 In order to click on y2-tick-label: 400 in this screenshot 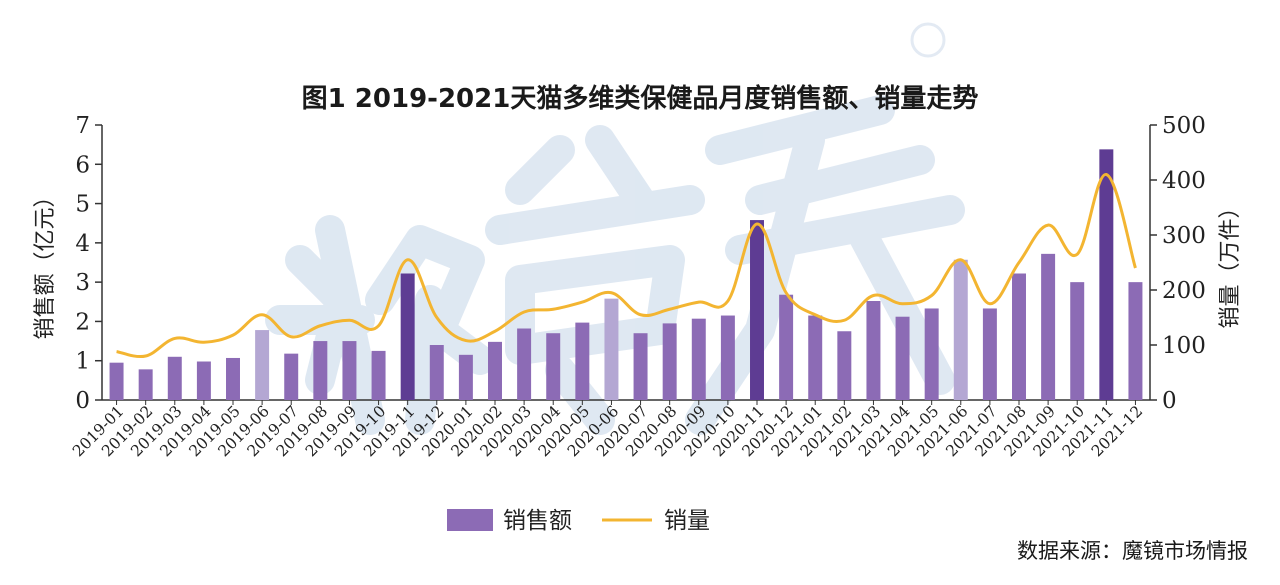, I will do `click(1184, 181)`.